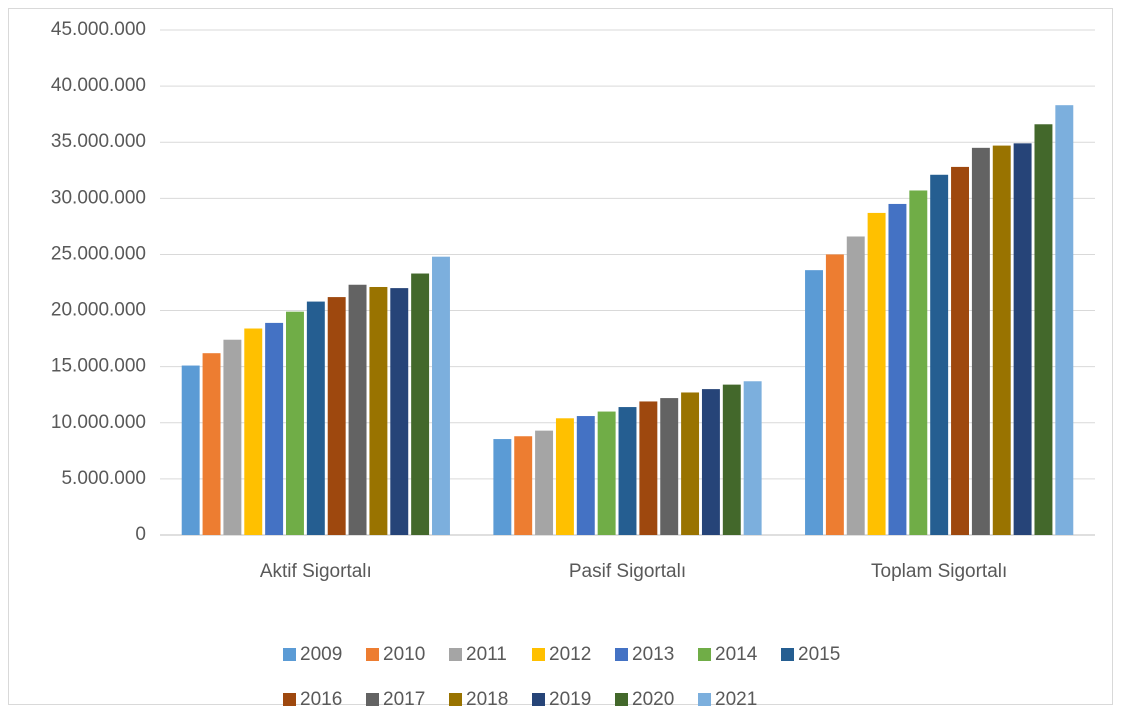  What do you see at coordinates (736, 699) in the screenshot?
I see `legend-label: 2021` at bounding box center [736, 699].